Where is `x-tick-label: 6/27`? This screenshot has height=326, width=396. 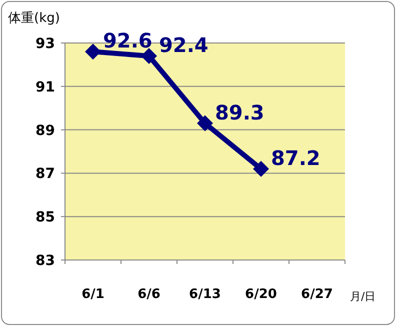 x-tick-label: 6/27 is located at coordinates (317, 294).